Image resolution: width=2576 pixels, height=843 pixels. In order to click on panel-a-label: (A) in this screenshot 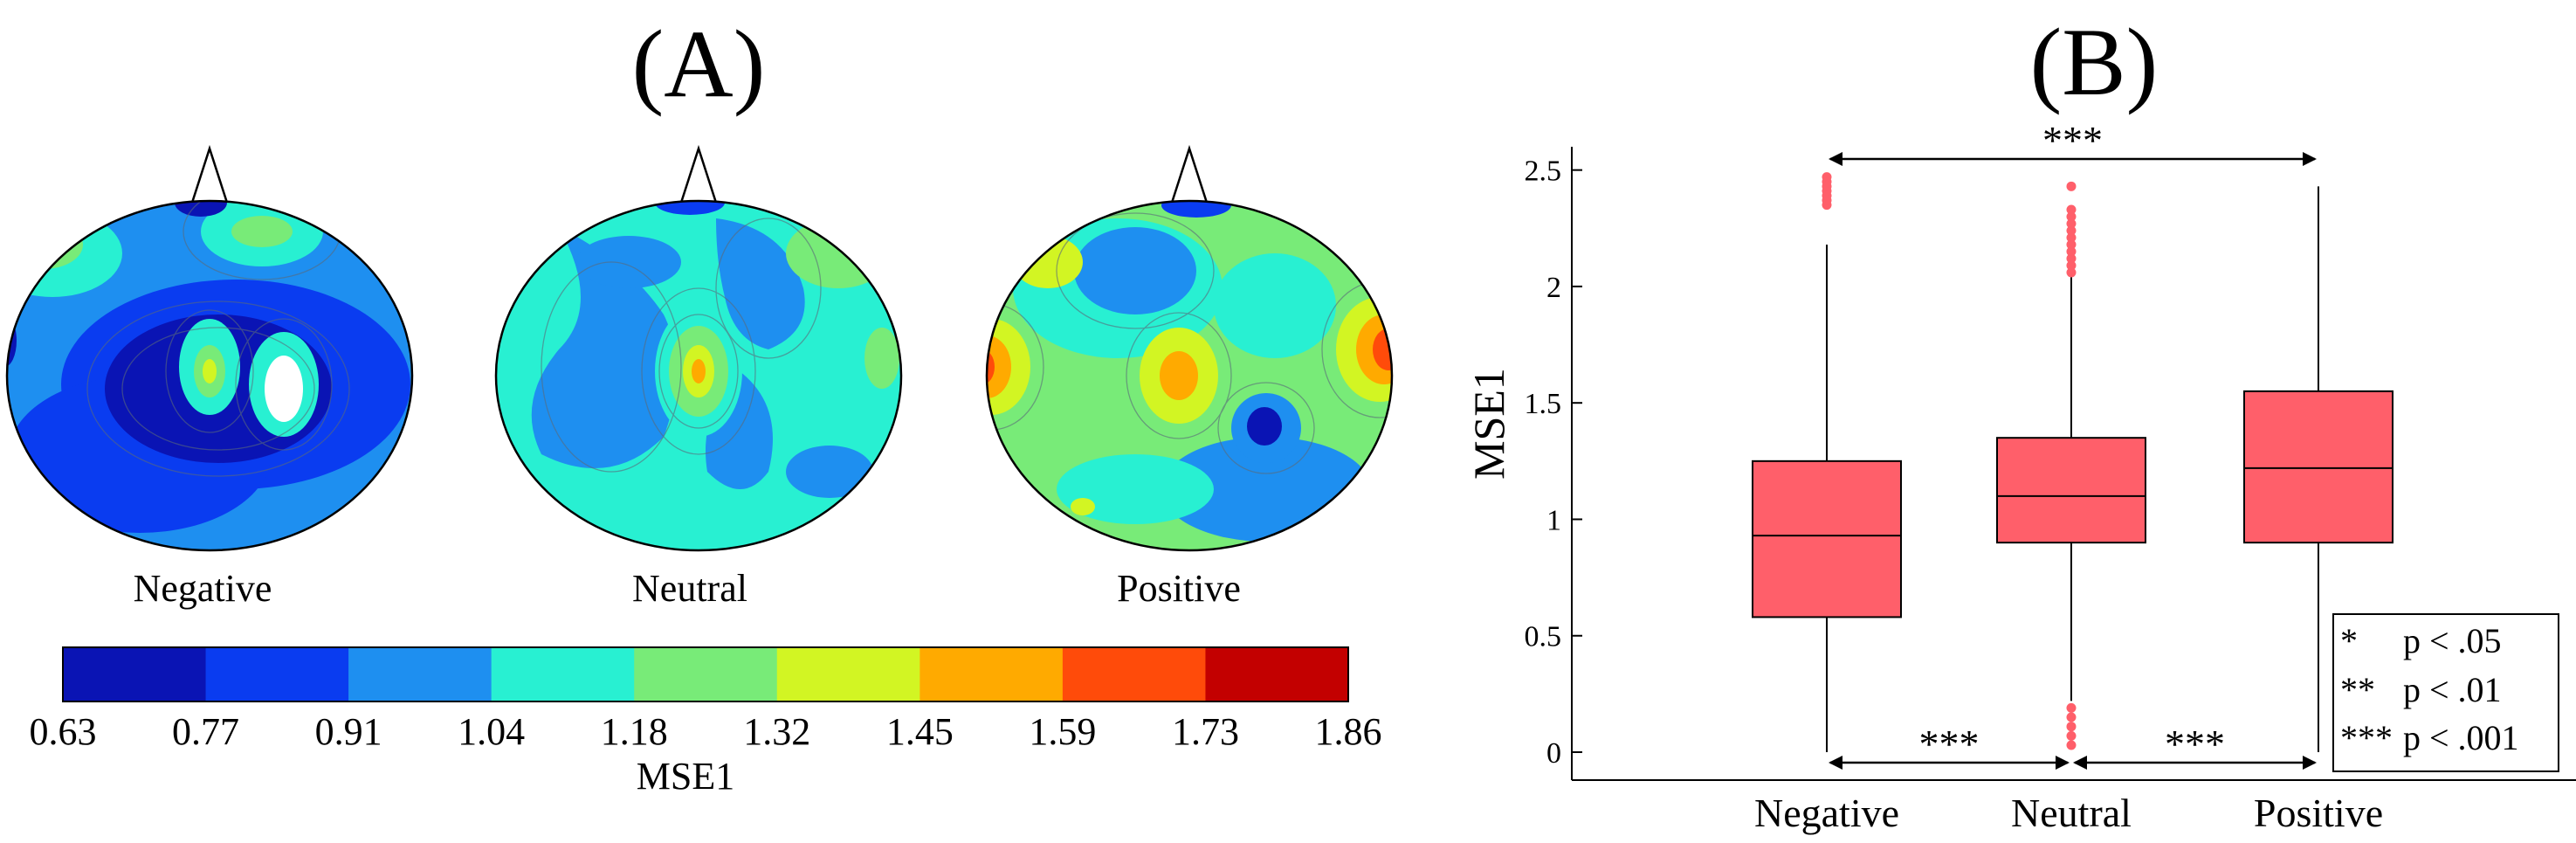, I will do `click(699, 63)`.